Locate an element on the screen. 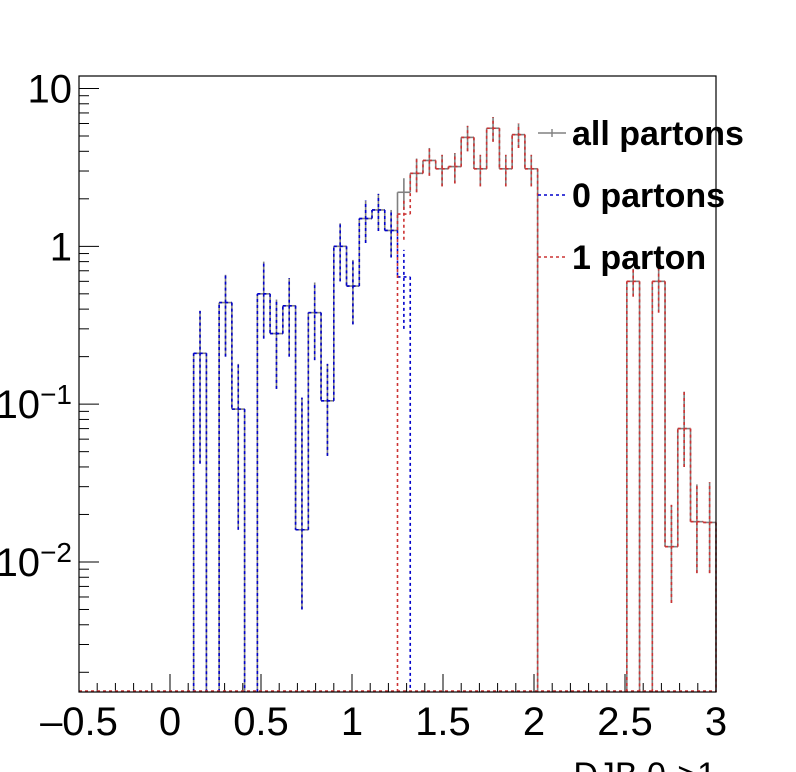  y-tick-label: 10⁻¹ is located at coordinates (36, 403).